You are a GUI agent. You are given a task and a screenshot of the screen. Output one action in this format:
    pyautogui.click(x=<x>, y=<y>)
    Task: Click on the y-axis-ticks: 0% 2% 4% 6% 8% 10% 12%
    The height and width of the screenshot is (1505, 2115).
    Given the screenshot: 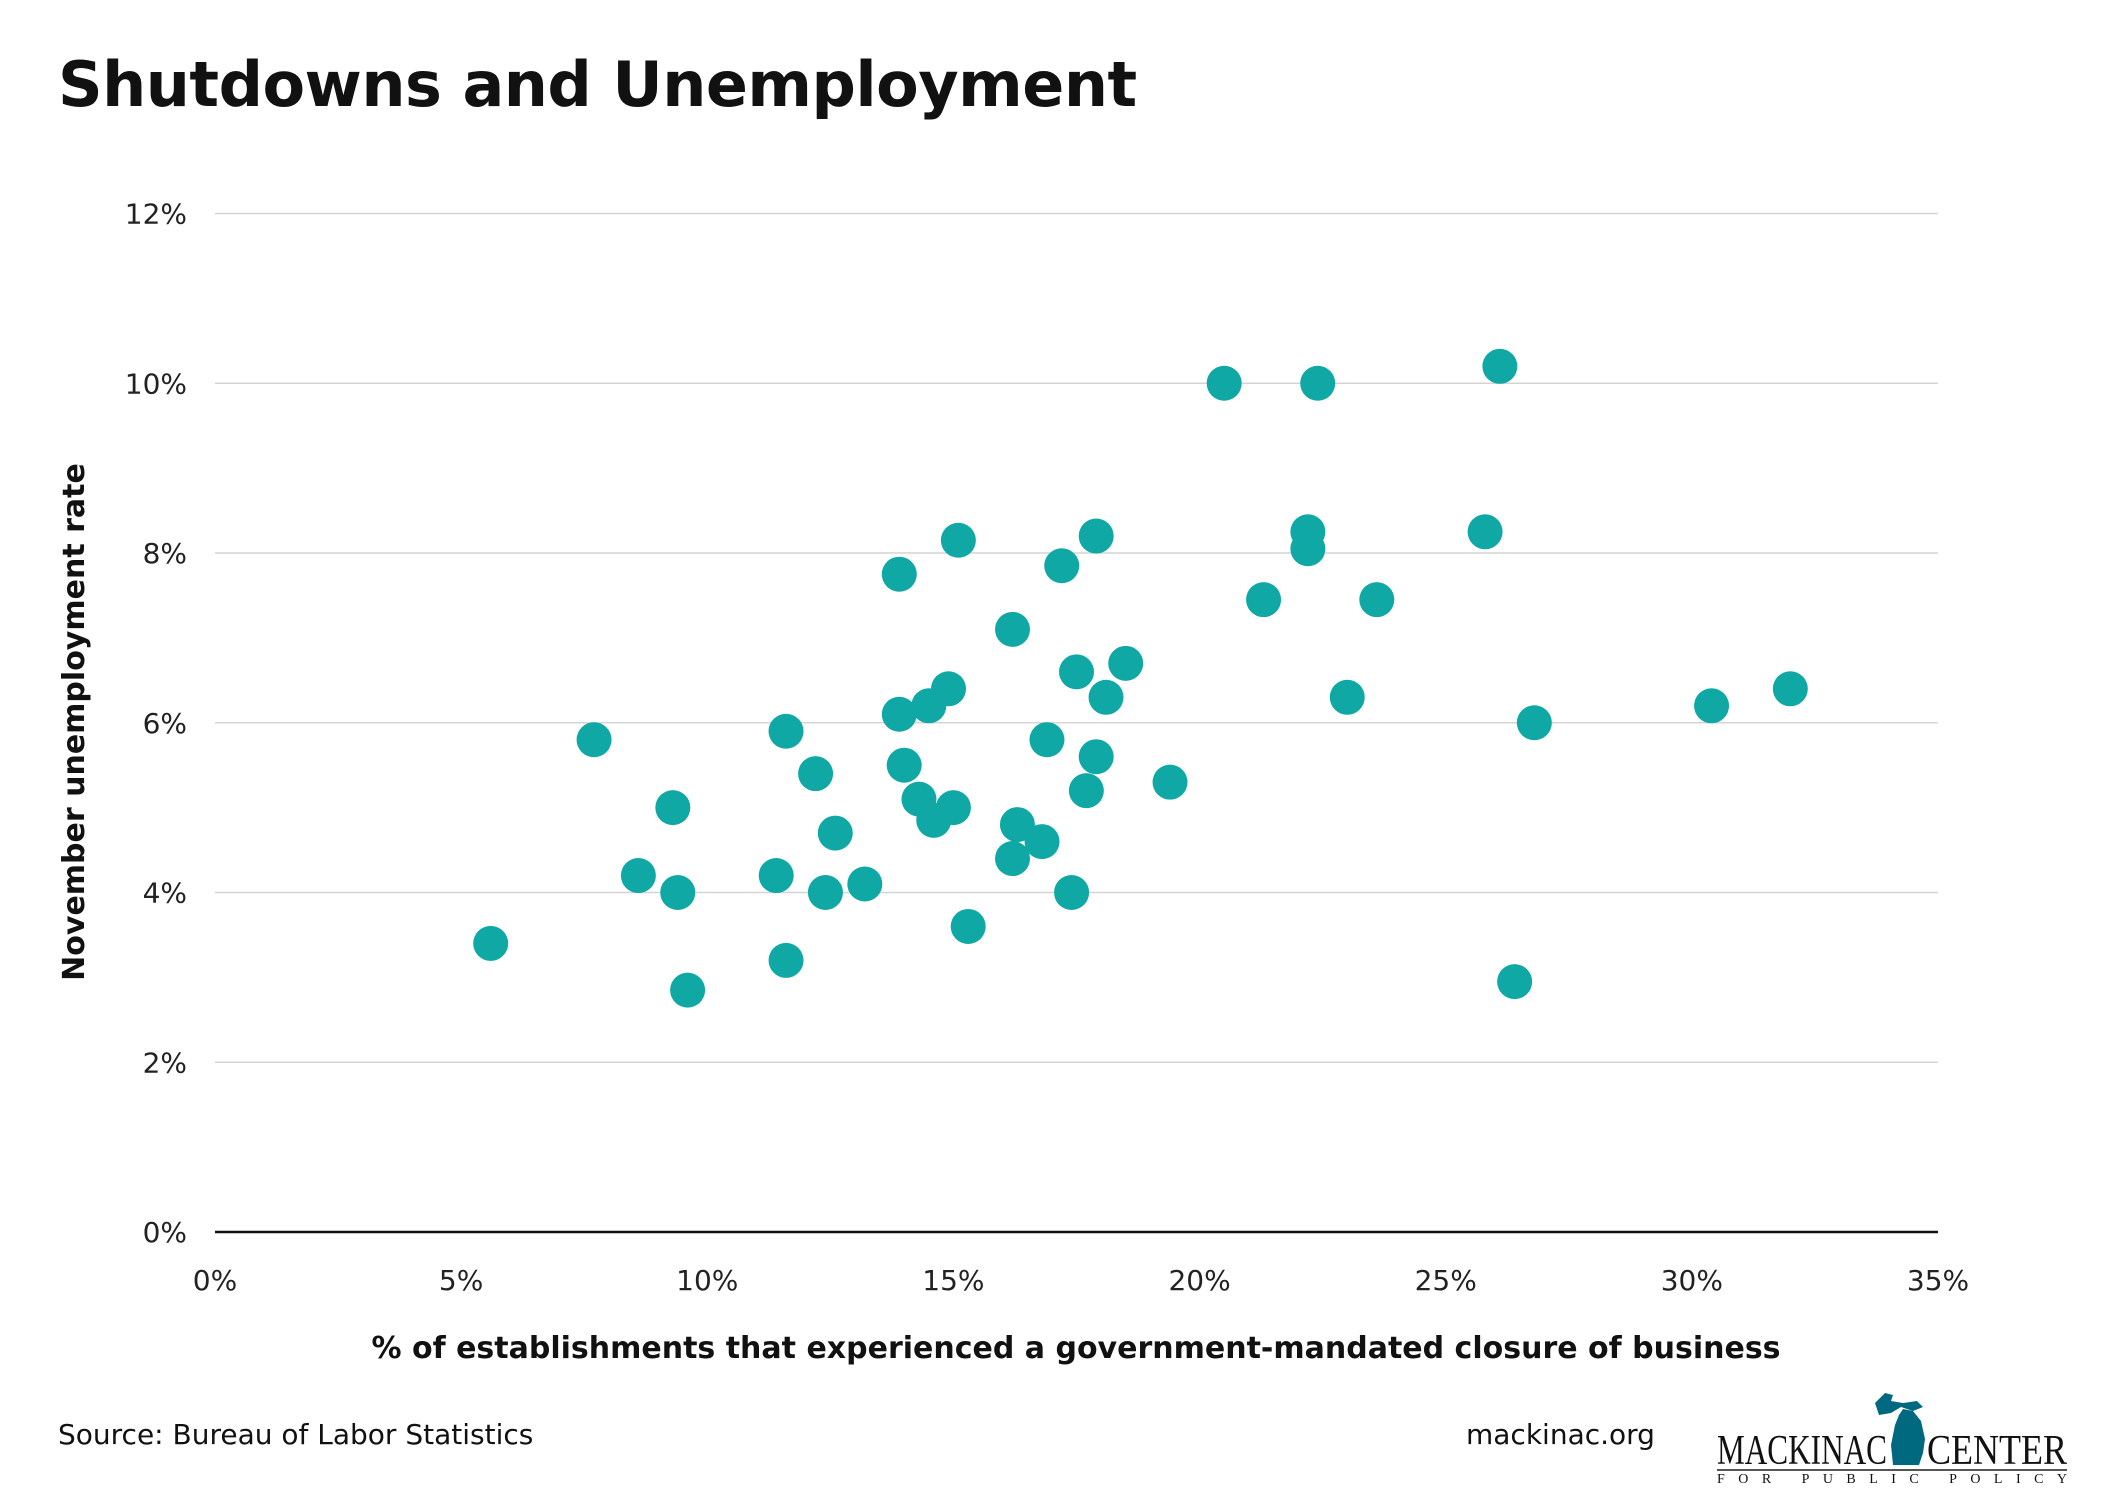 What is the action you would take?
    pyautogui.click(x=156, y=724)
    